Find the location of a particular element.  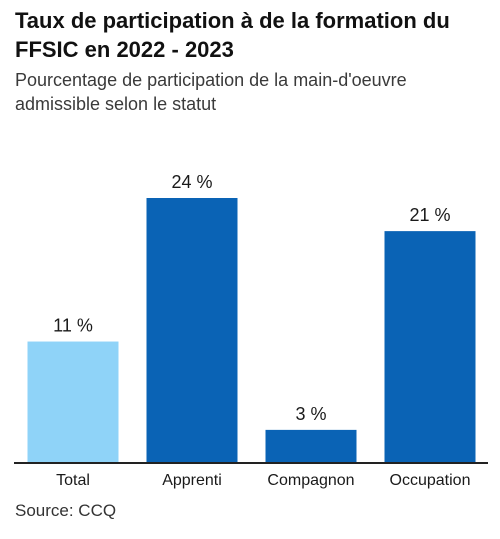

value-label-total: 11 % is located at coordinates (73, 326).